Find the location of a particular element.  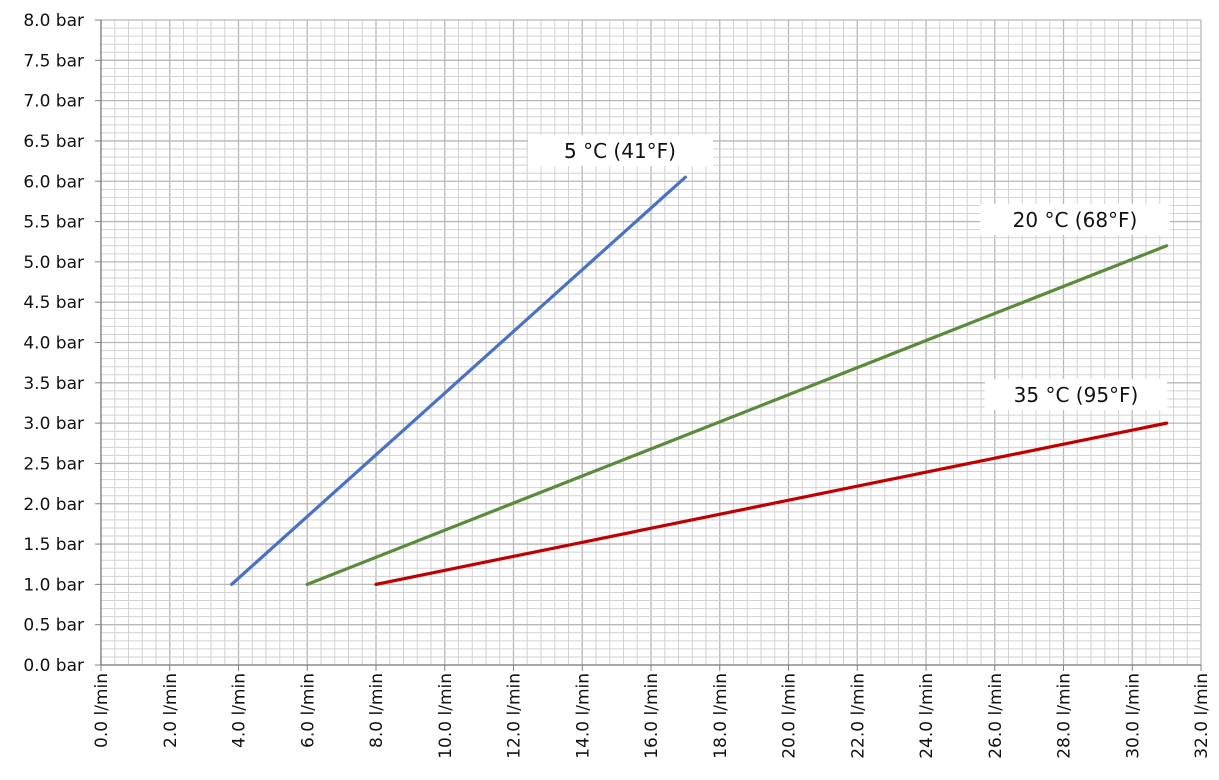

series-label-5c-text: 5 °C (41°F) is located at coordinates (620, 151).